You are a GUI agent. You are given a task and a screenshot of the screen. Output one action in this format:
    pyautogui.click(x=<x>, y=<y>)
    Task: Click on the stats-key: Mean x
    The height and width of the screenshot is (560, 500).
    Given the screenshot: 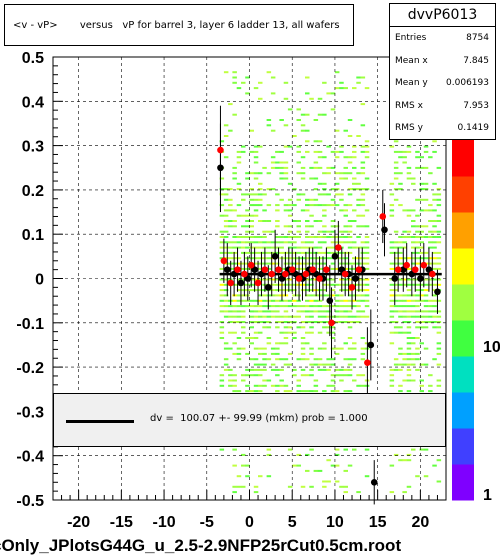 What is the action you would take?
    pyautogui.click(x=411, y=60)
    